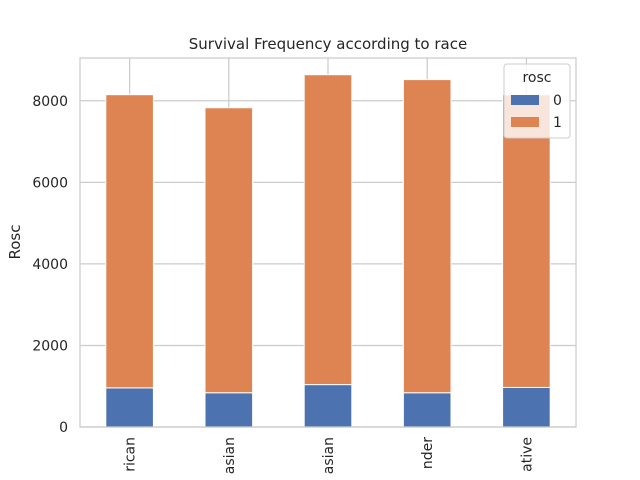 This screenshot has height=480, width=640. What do you see at coordinates (50, 183) in the screenshot?
I see `y-tick-label: 6000` at bounding box center [50, 183].